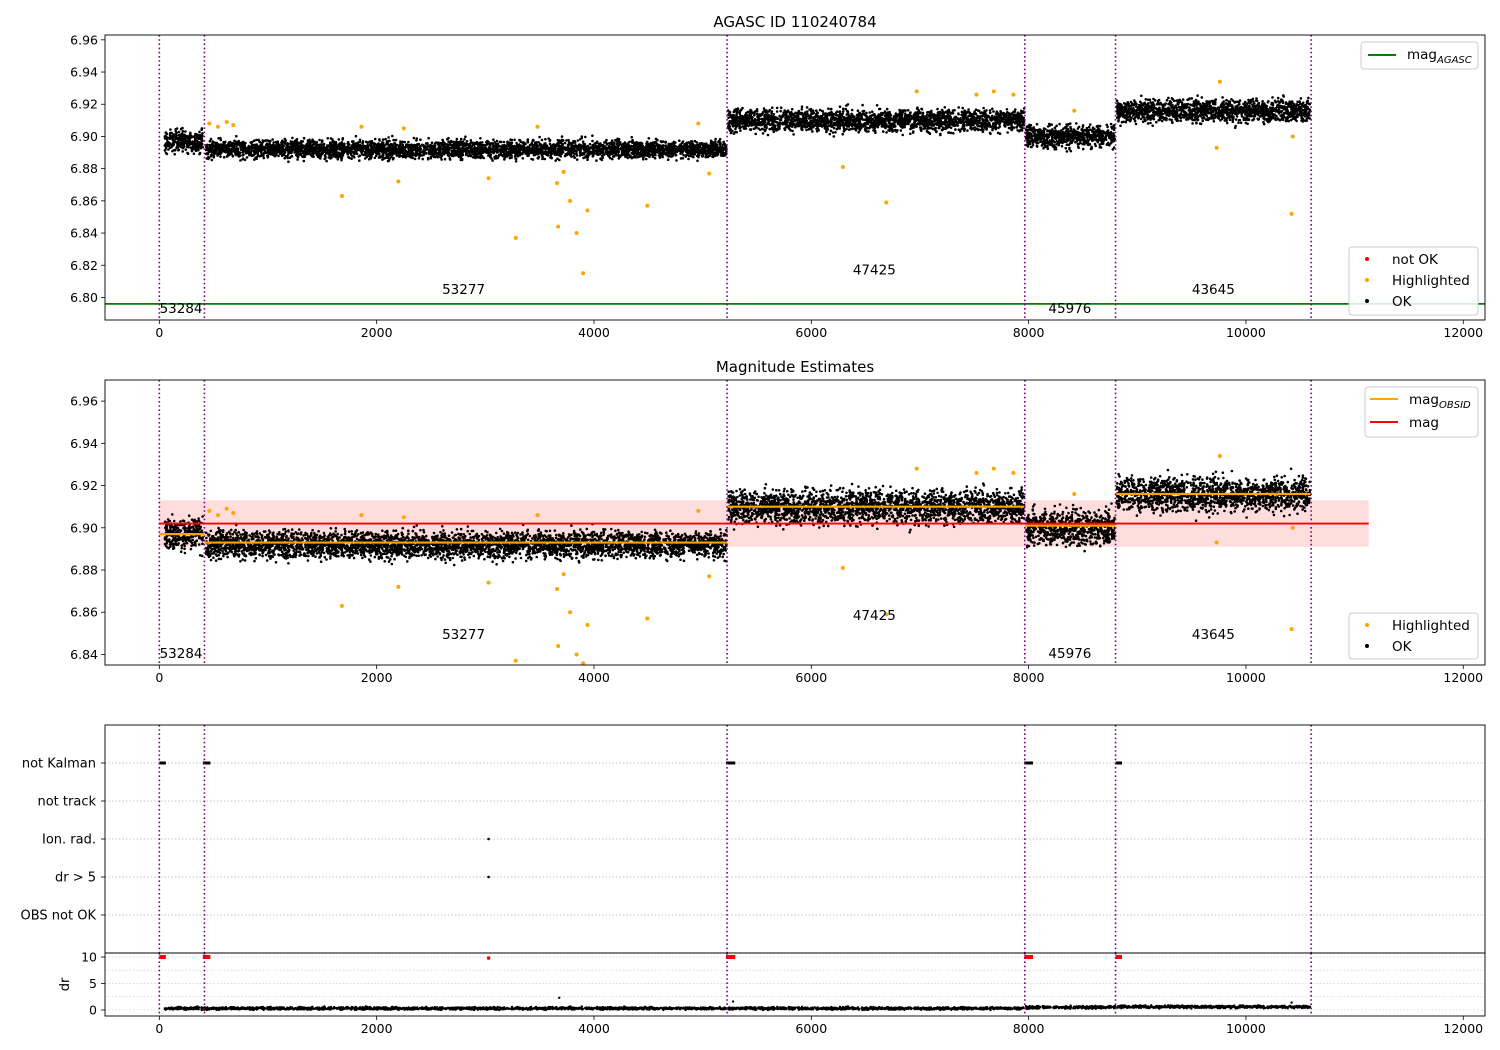 The height and width of the screenshot is (1050, 1500). Describe the element at coordinates (84, 443) in the screenshot. I see `y-tick-label: 6.94` at that location.